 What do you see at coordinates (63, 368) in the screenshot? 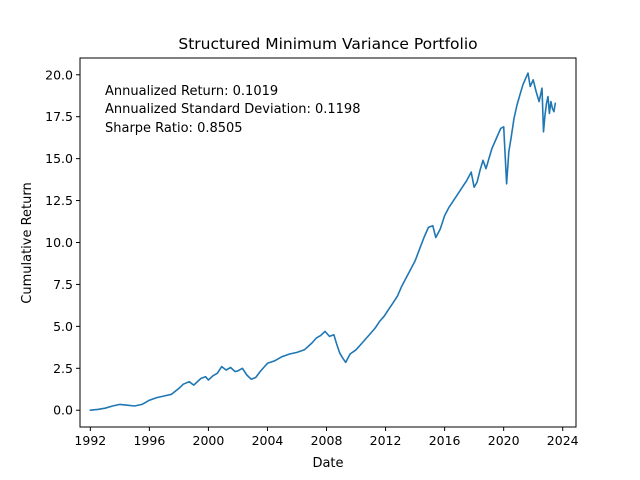
I see `y-tick-label: 2.5` at bounding box center [63, 368].